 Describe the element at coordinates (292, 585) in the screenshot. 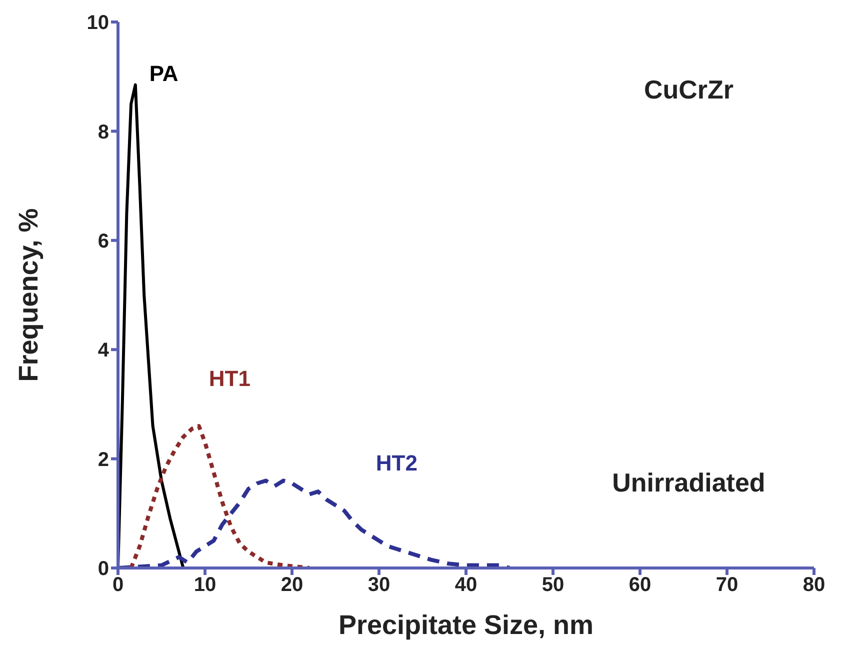

I see `x-tick-label: 20` at that location.